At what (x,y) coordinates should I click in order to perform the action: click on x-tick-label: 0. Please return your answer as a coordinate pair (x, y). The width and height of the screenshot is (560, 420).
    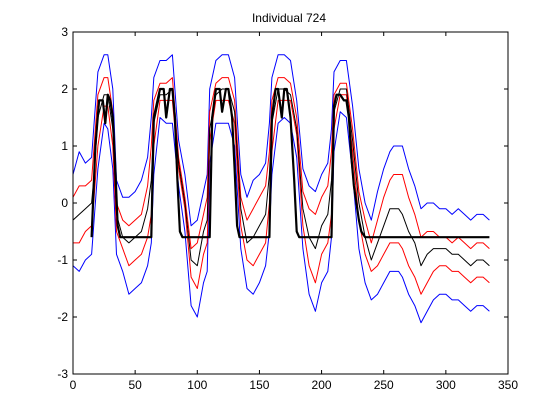
    Looking at the image, I should click on (73, 385).